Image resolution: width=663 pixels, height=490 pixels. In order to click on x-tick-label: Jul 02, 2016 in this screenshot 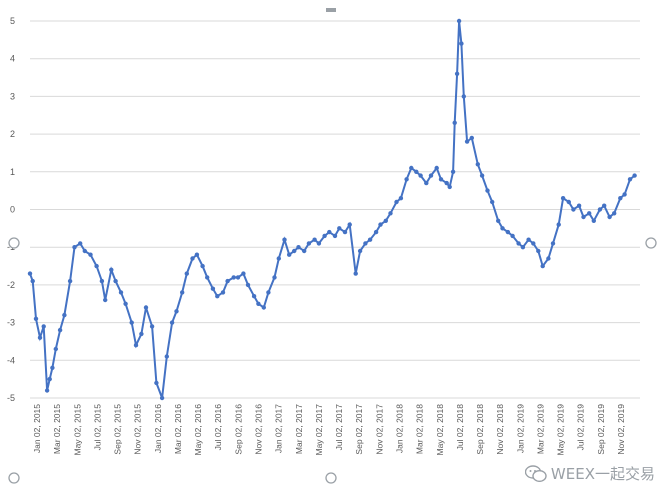, I will do `click(218, 427)`.